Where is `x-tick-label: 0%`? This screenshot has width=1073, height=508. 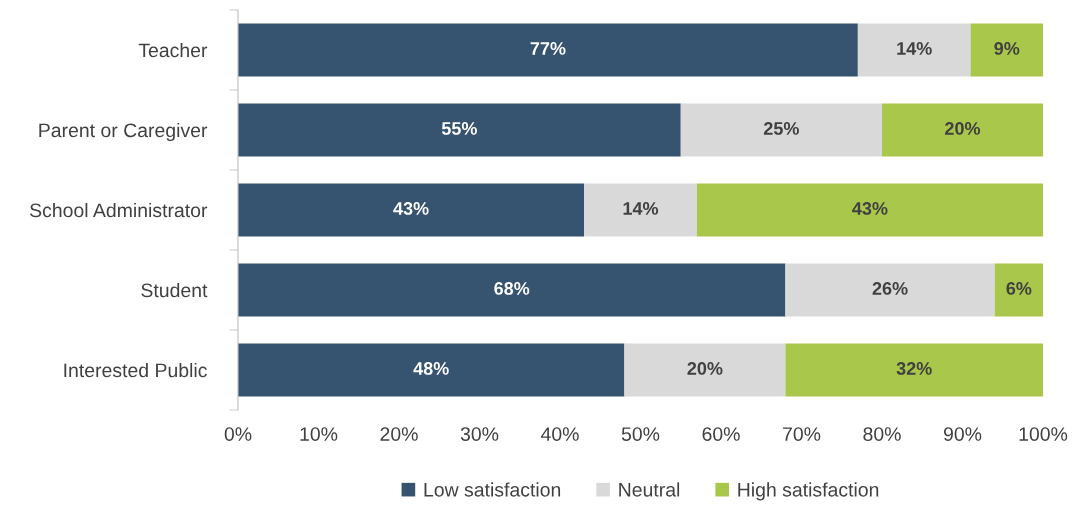
x-tick-label: 0% is located at coordinates (238, 434).